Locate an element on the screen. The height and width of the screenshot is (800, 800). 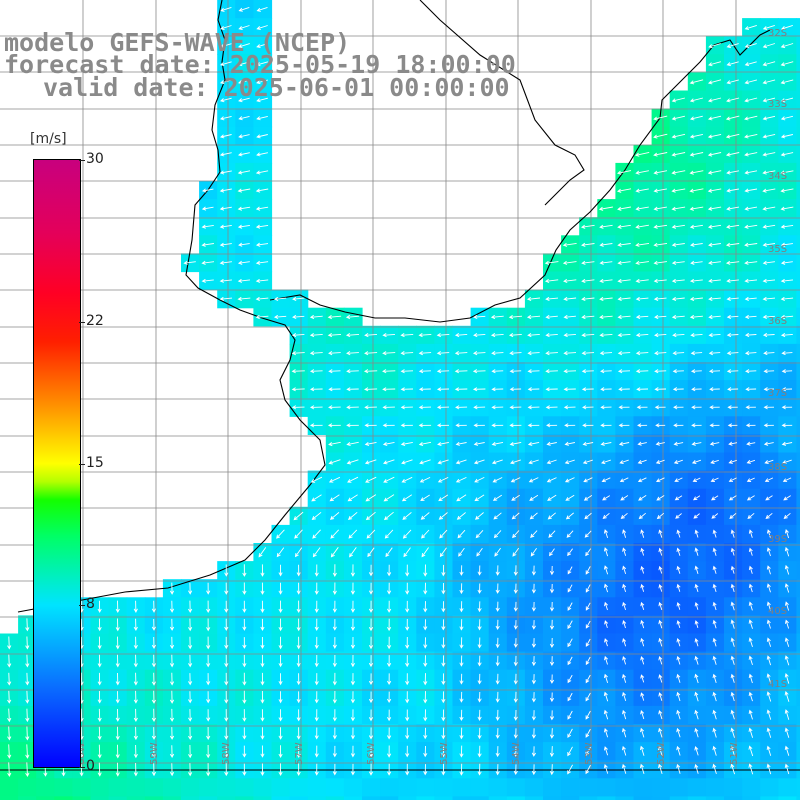
colorbar-tick-mark is located at coordinates (82, 767).